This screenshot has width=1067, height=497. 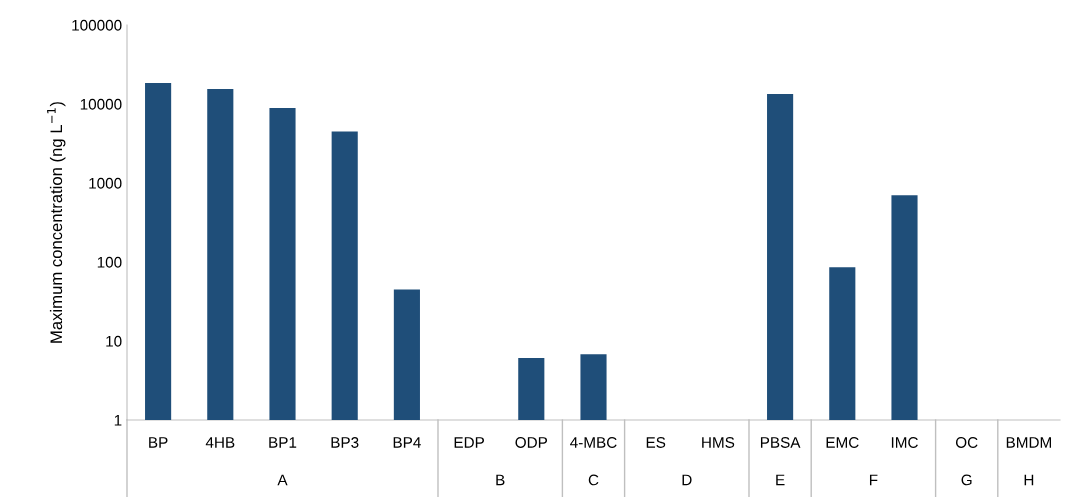 What do you see at coordinates (1028, 442) in the screenshot?
I see `x-tick-label: BMDM` at bounding box center [1028, 442].